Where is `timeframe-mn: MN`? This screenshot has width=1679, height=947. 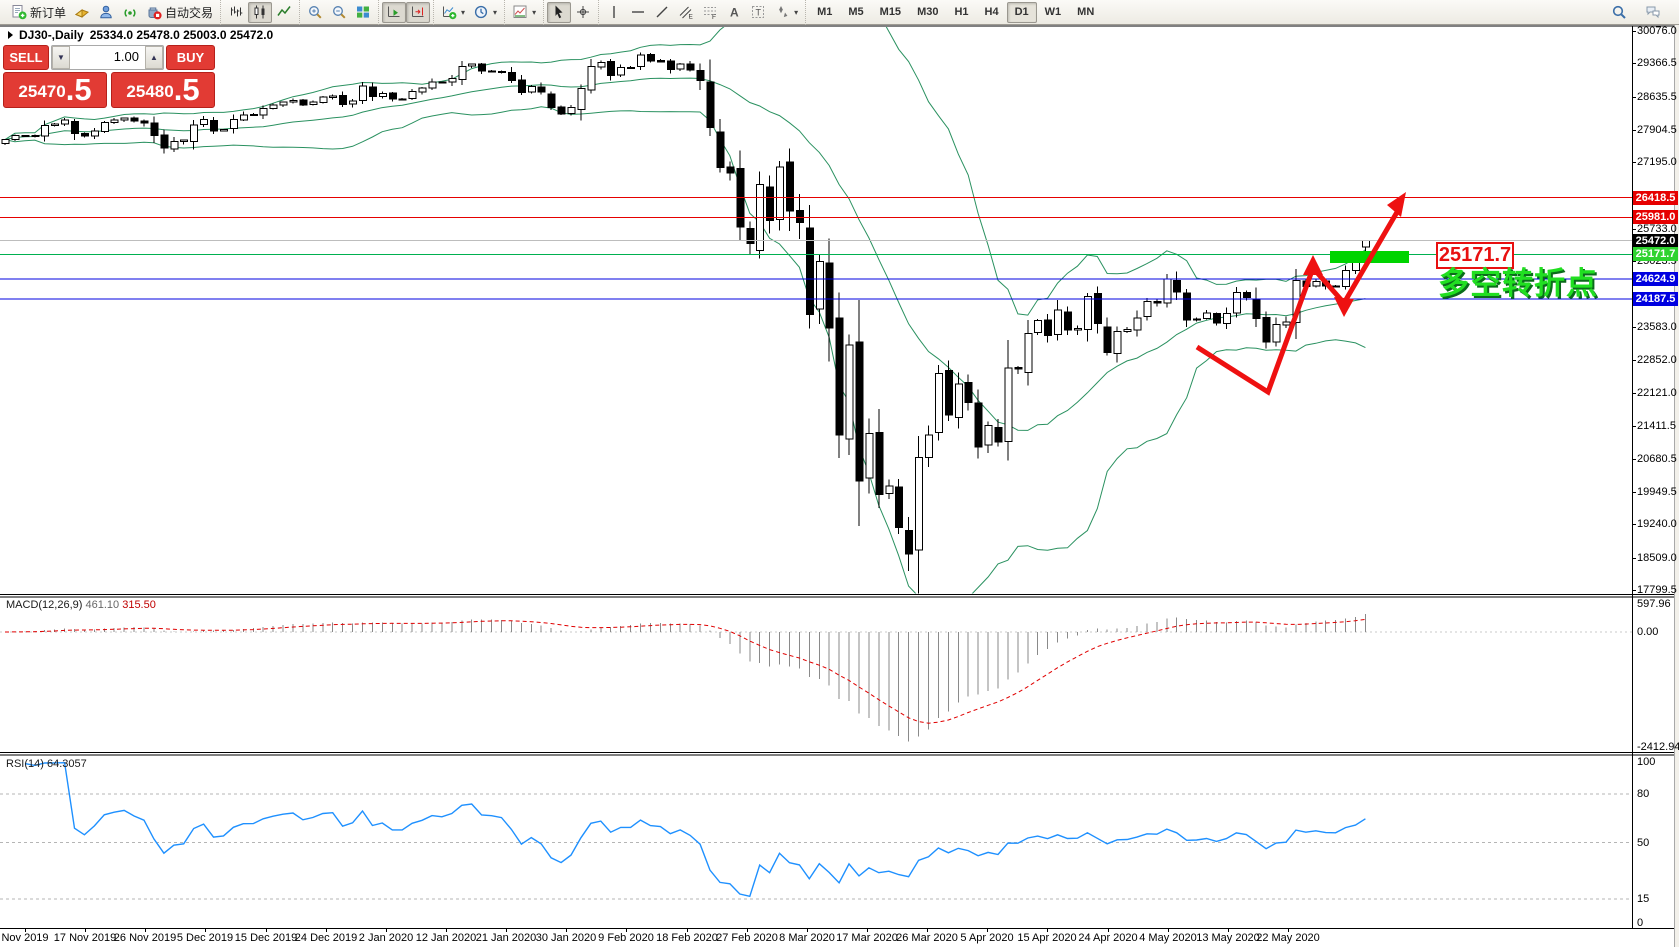 timeframe-mn: MN is located at coordinates (1086, 12).